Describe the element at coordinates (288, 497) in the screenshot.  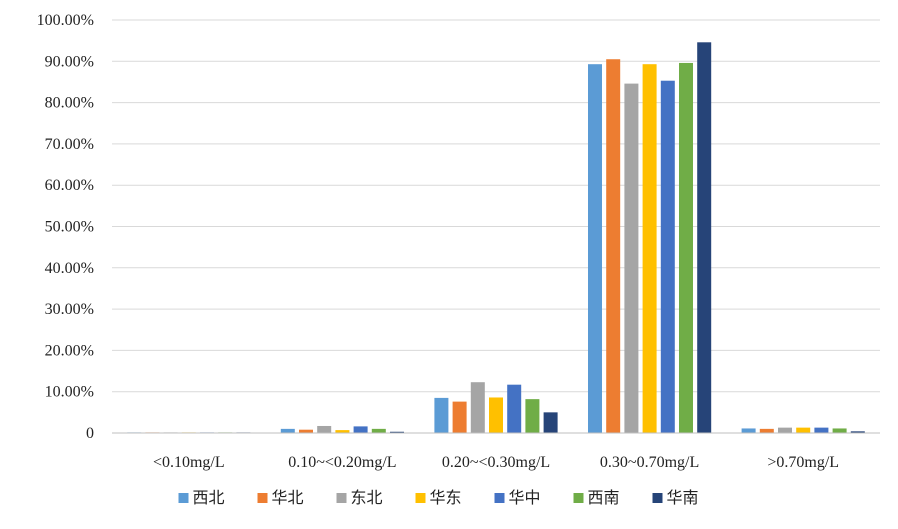
I see `legend-label: 华北` at that location.